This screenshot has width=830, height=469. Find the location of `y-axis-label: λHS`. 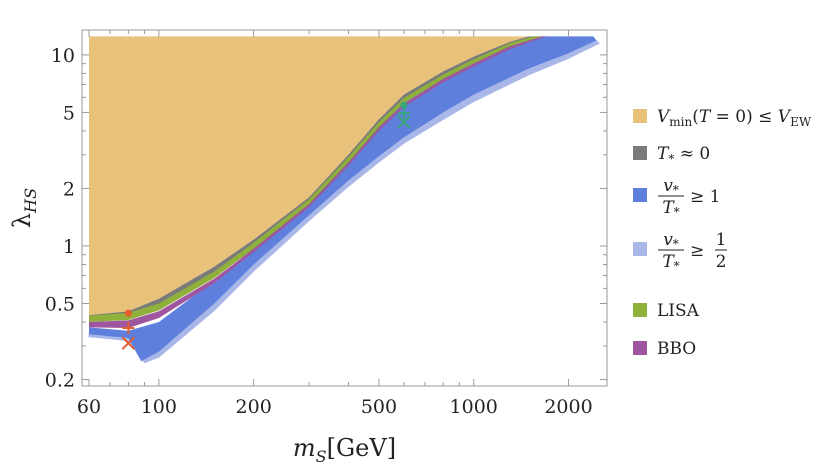

y-axis-label: λHS is located at coordinates (24, 208).